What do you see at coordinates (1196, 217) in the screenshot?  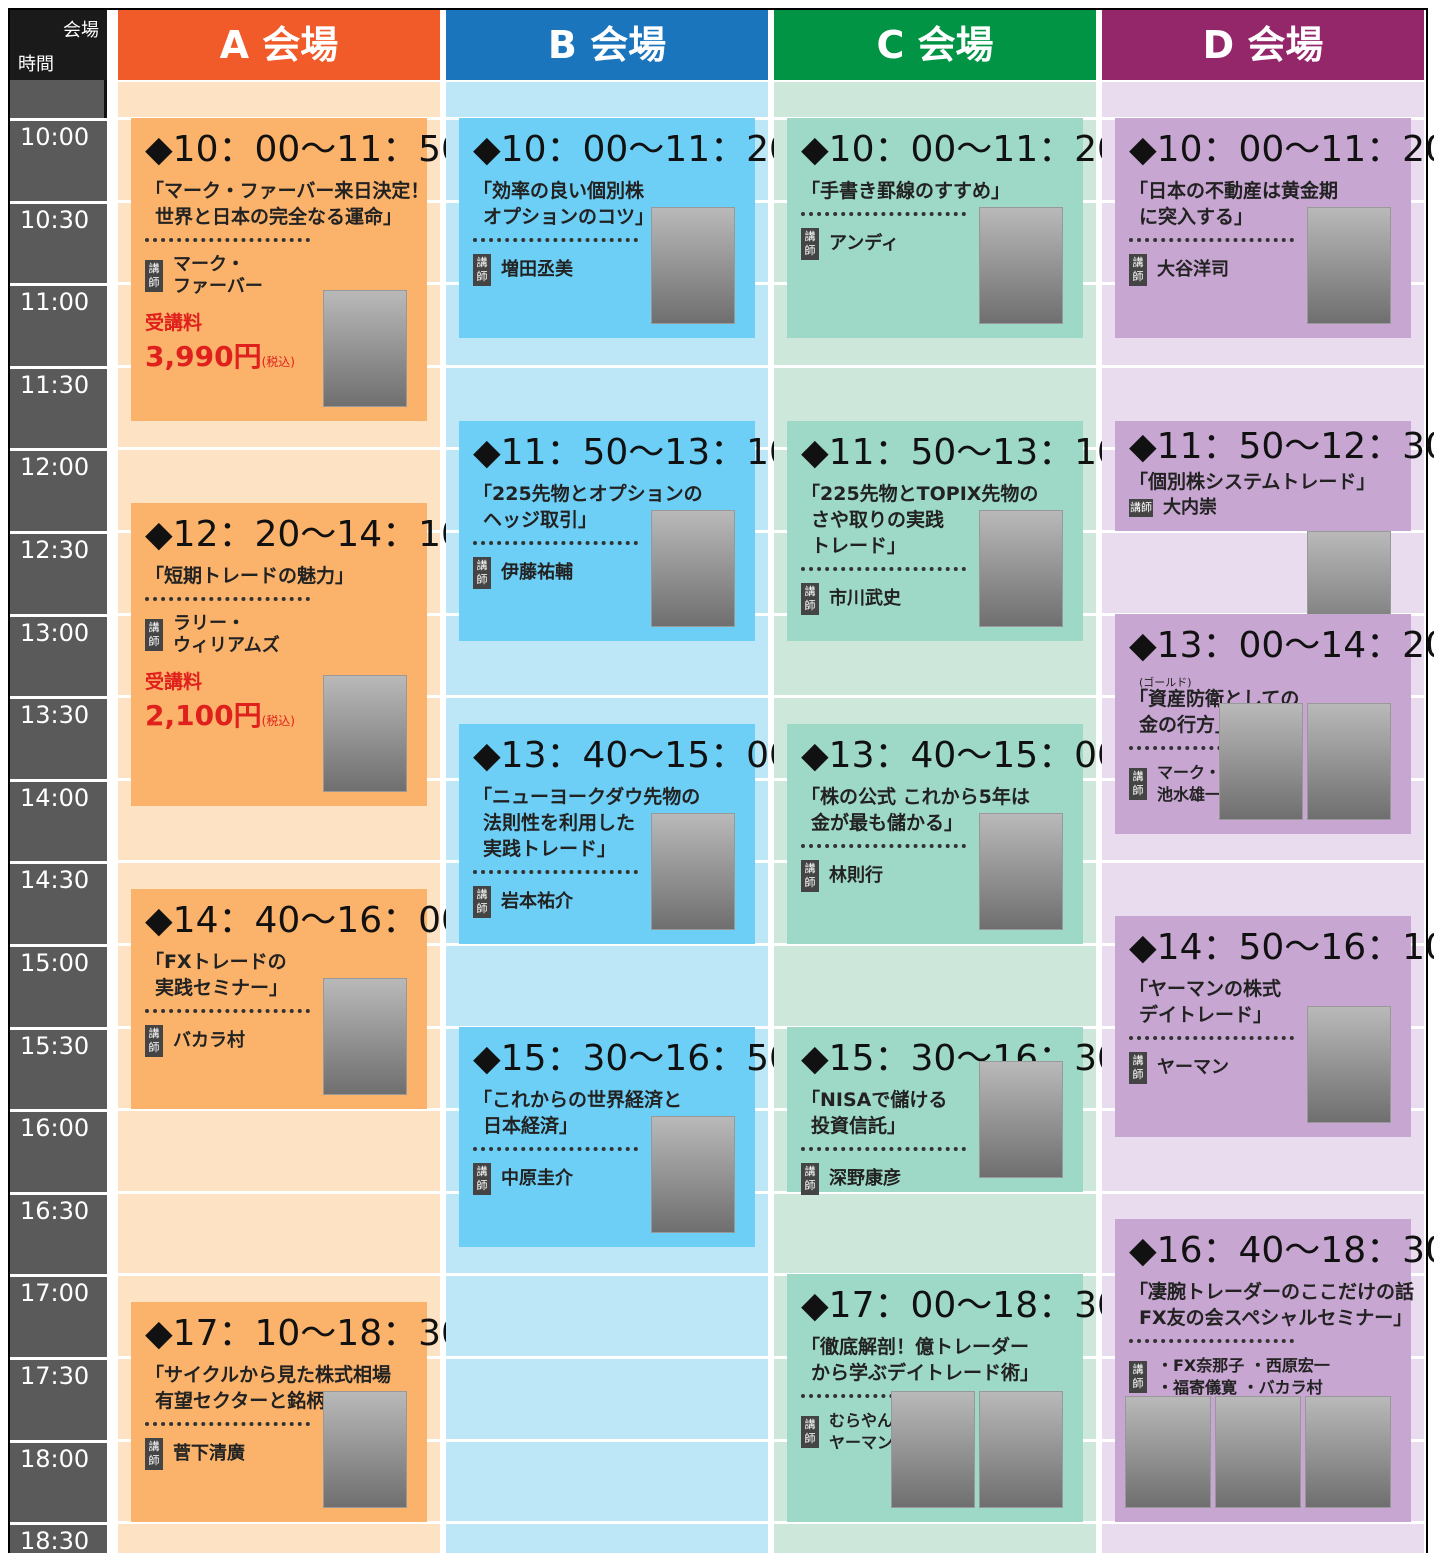 I see `session-title: に突入する」` at bounding box center [1196, 217].